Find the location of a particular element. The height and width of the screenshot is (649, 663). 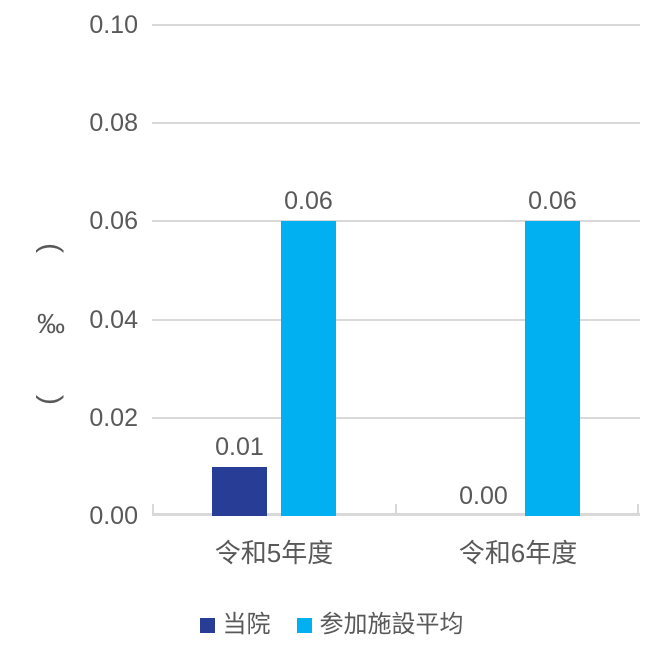

y-tick-label: 0.00 is located at coordinates (113, 516).